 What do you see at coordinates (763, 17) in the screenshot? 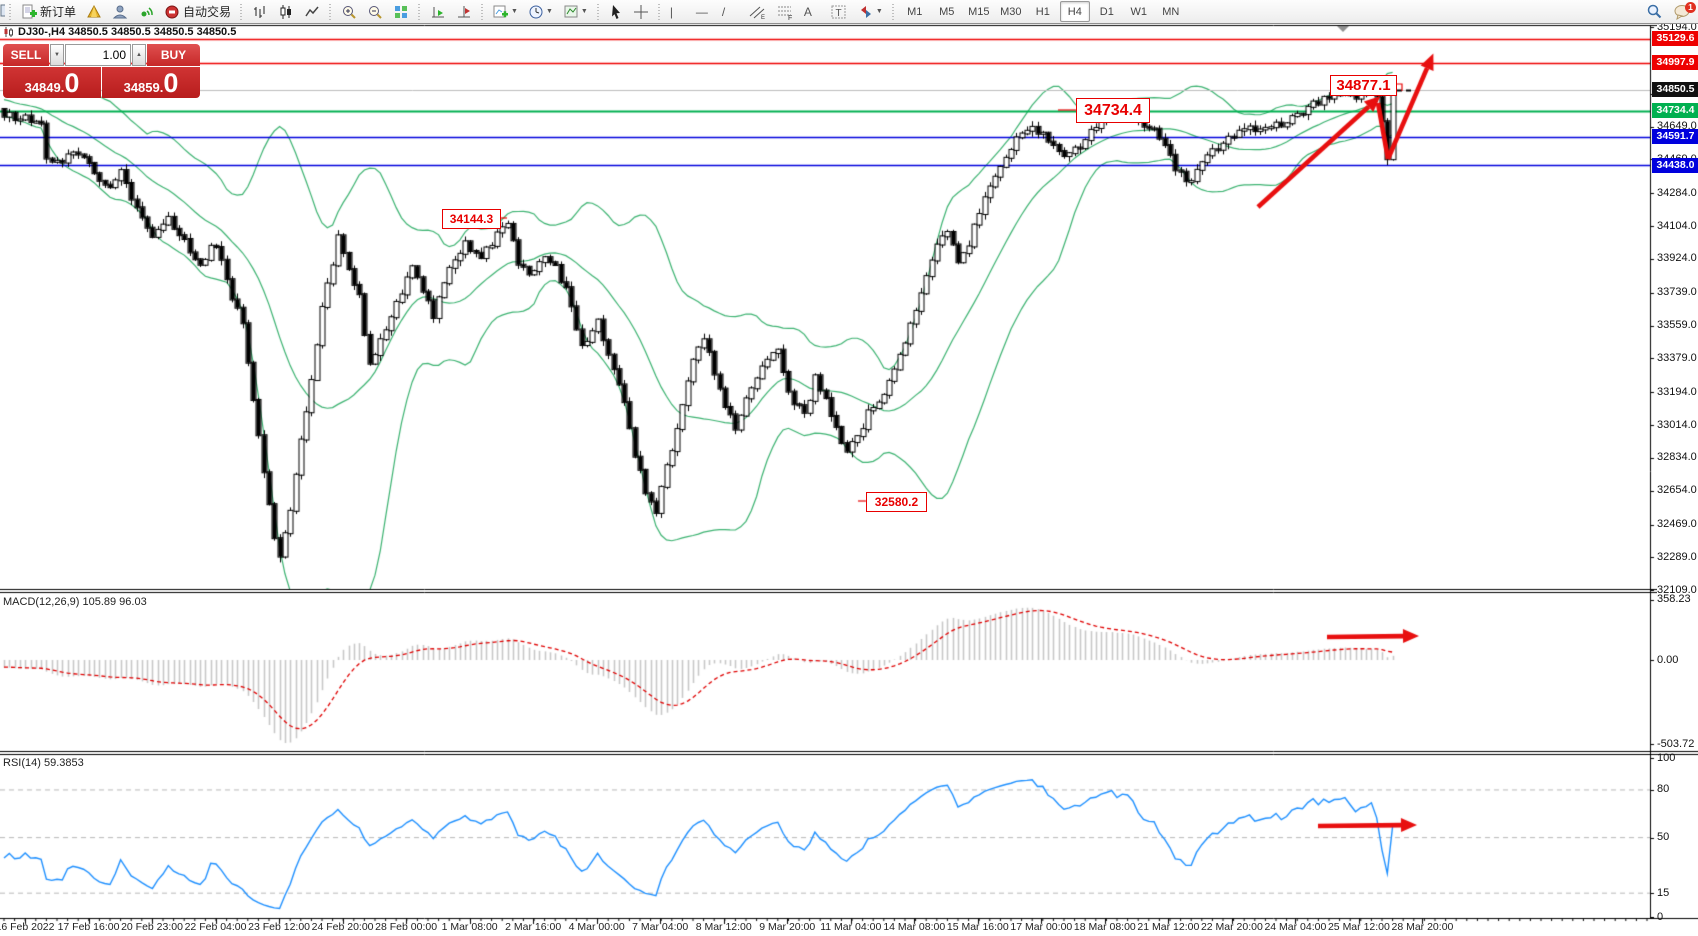
I see `svg-text: E` at bounding box center [763, 17].